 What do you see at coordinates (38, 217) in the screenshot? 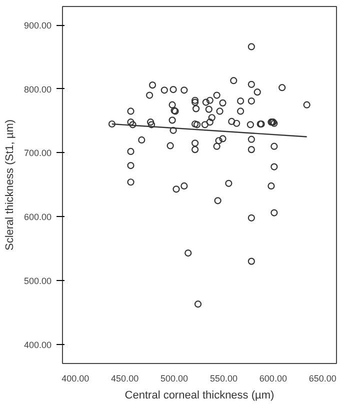
I see `y-tick-label: 600.00` at bounding box center [38, 217].